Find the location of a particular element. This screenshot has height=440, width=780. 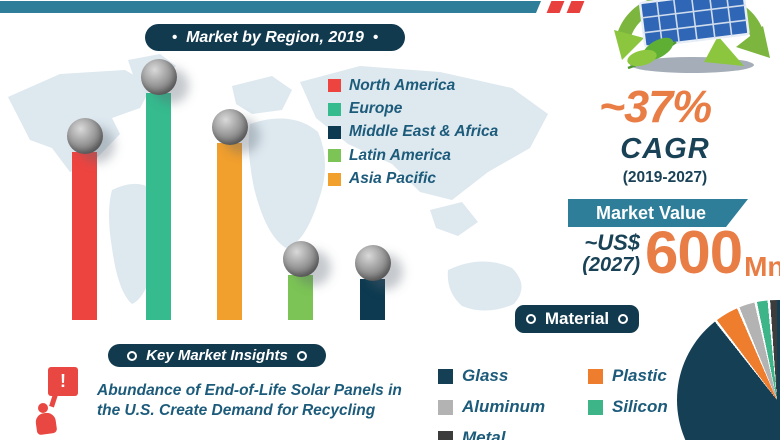

cagr-value: ~37% is located at coordinates (655, 106).